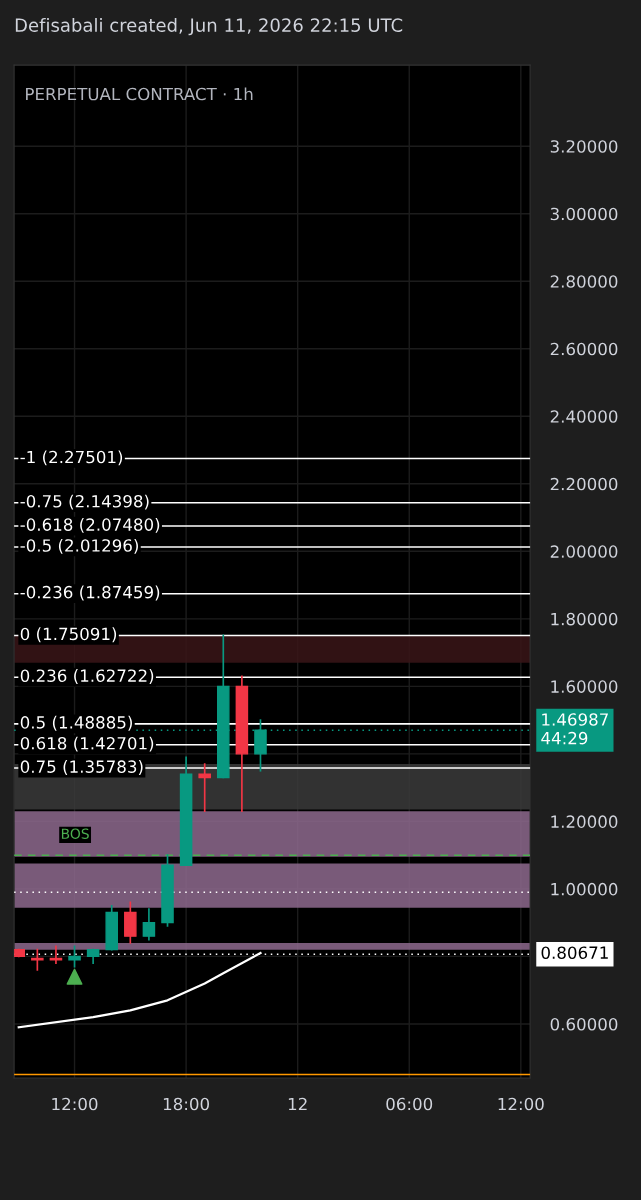 This screenshot has width=641, height=1200. Describe the element at coordinates (584, 281) in the screenshot. I see `y-tick-label: 2.80000` at that location.